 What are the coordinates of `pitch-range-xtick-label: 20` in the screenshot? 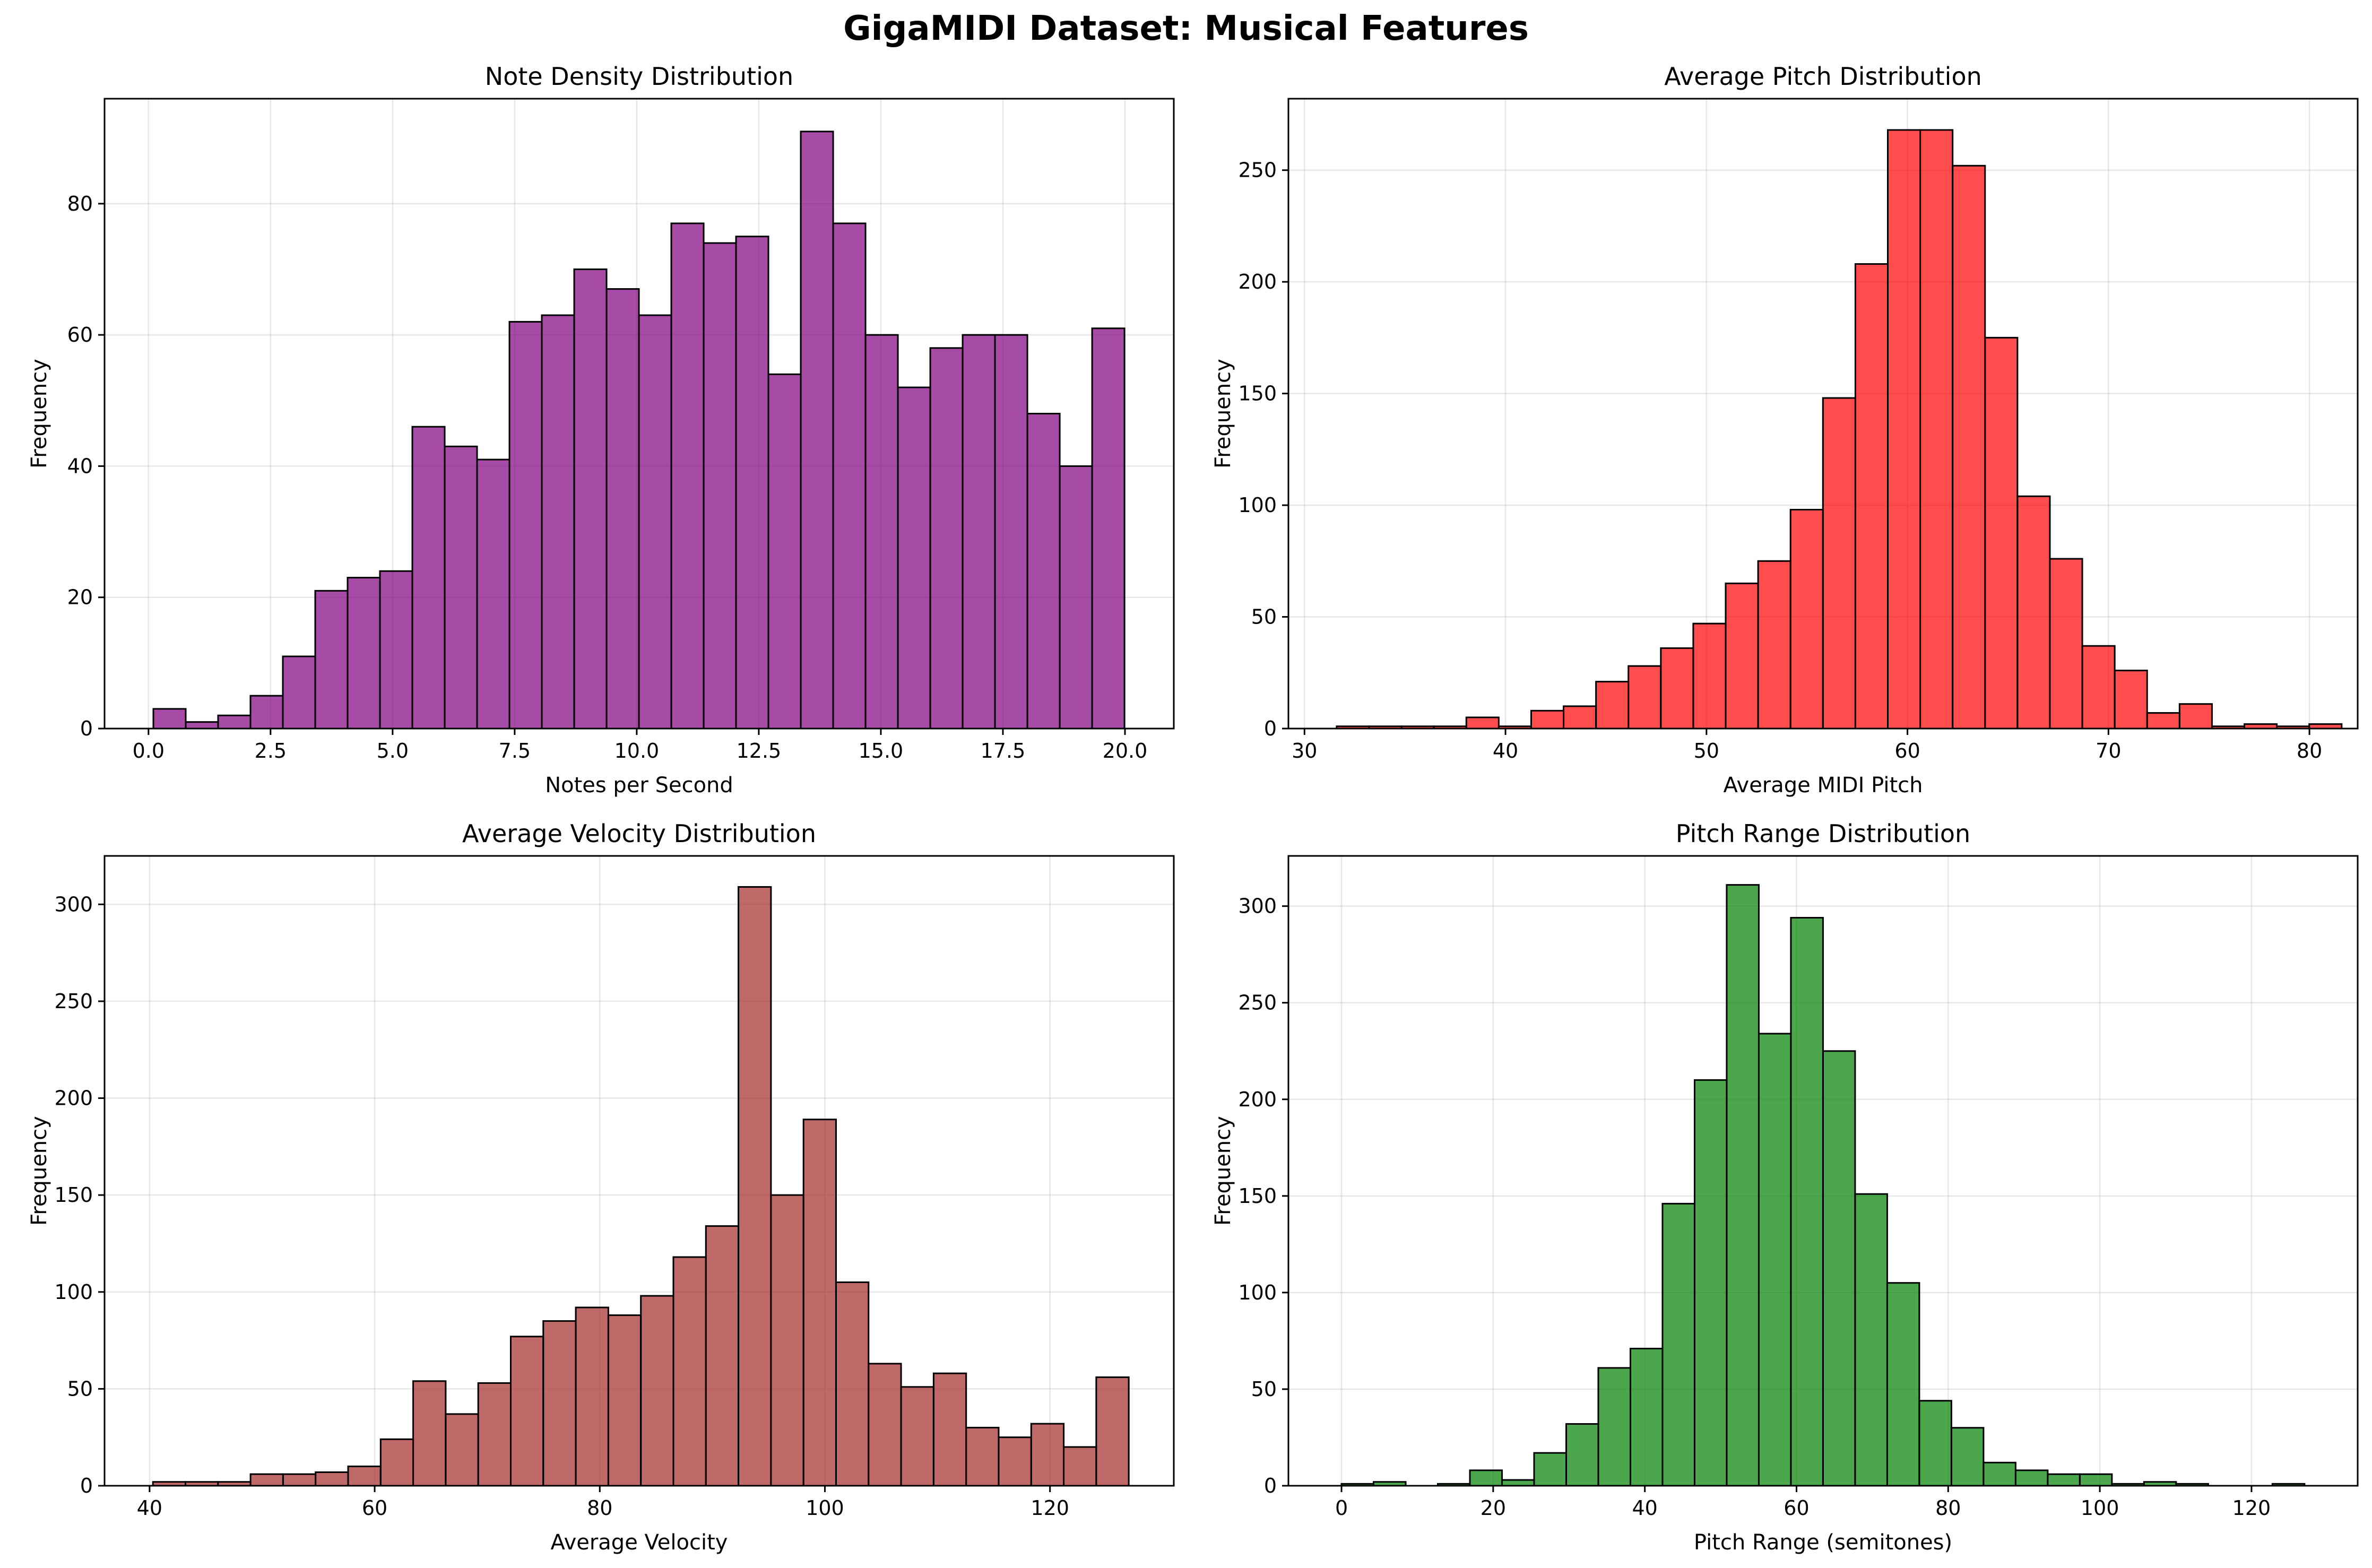 It's located at (1493, 1508).